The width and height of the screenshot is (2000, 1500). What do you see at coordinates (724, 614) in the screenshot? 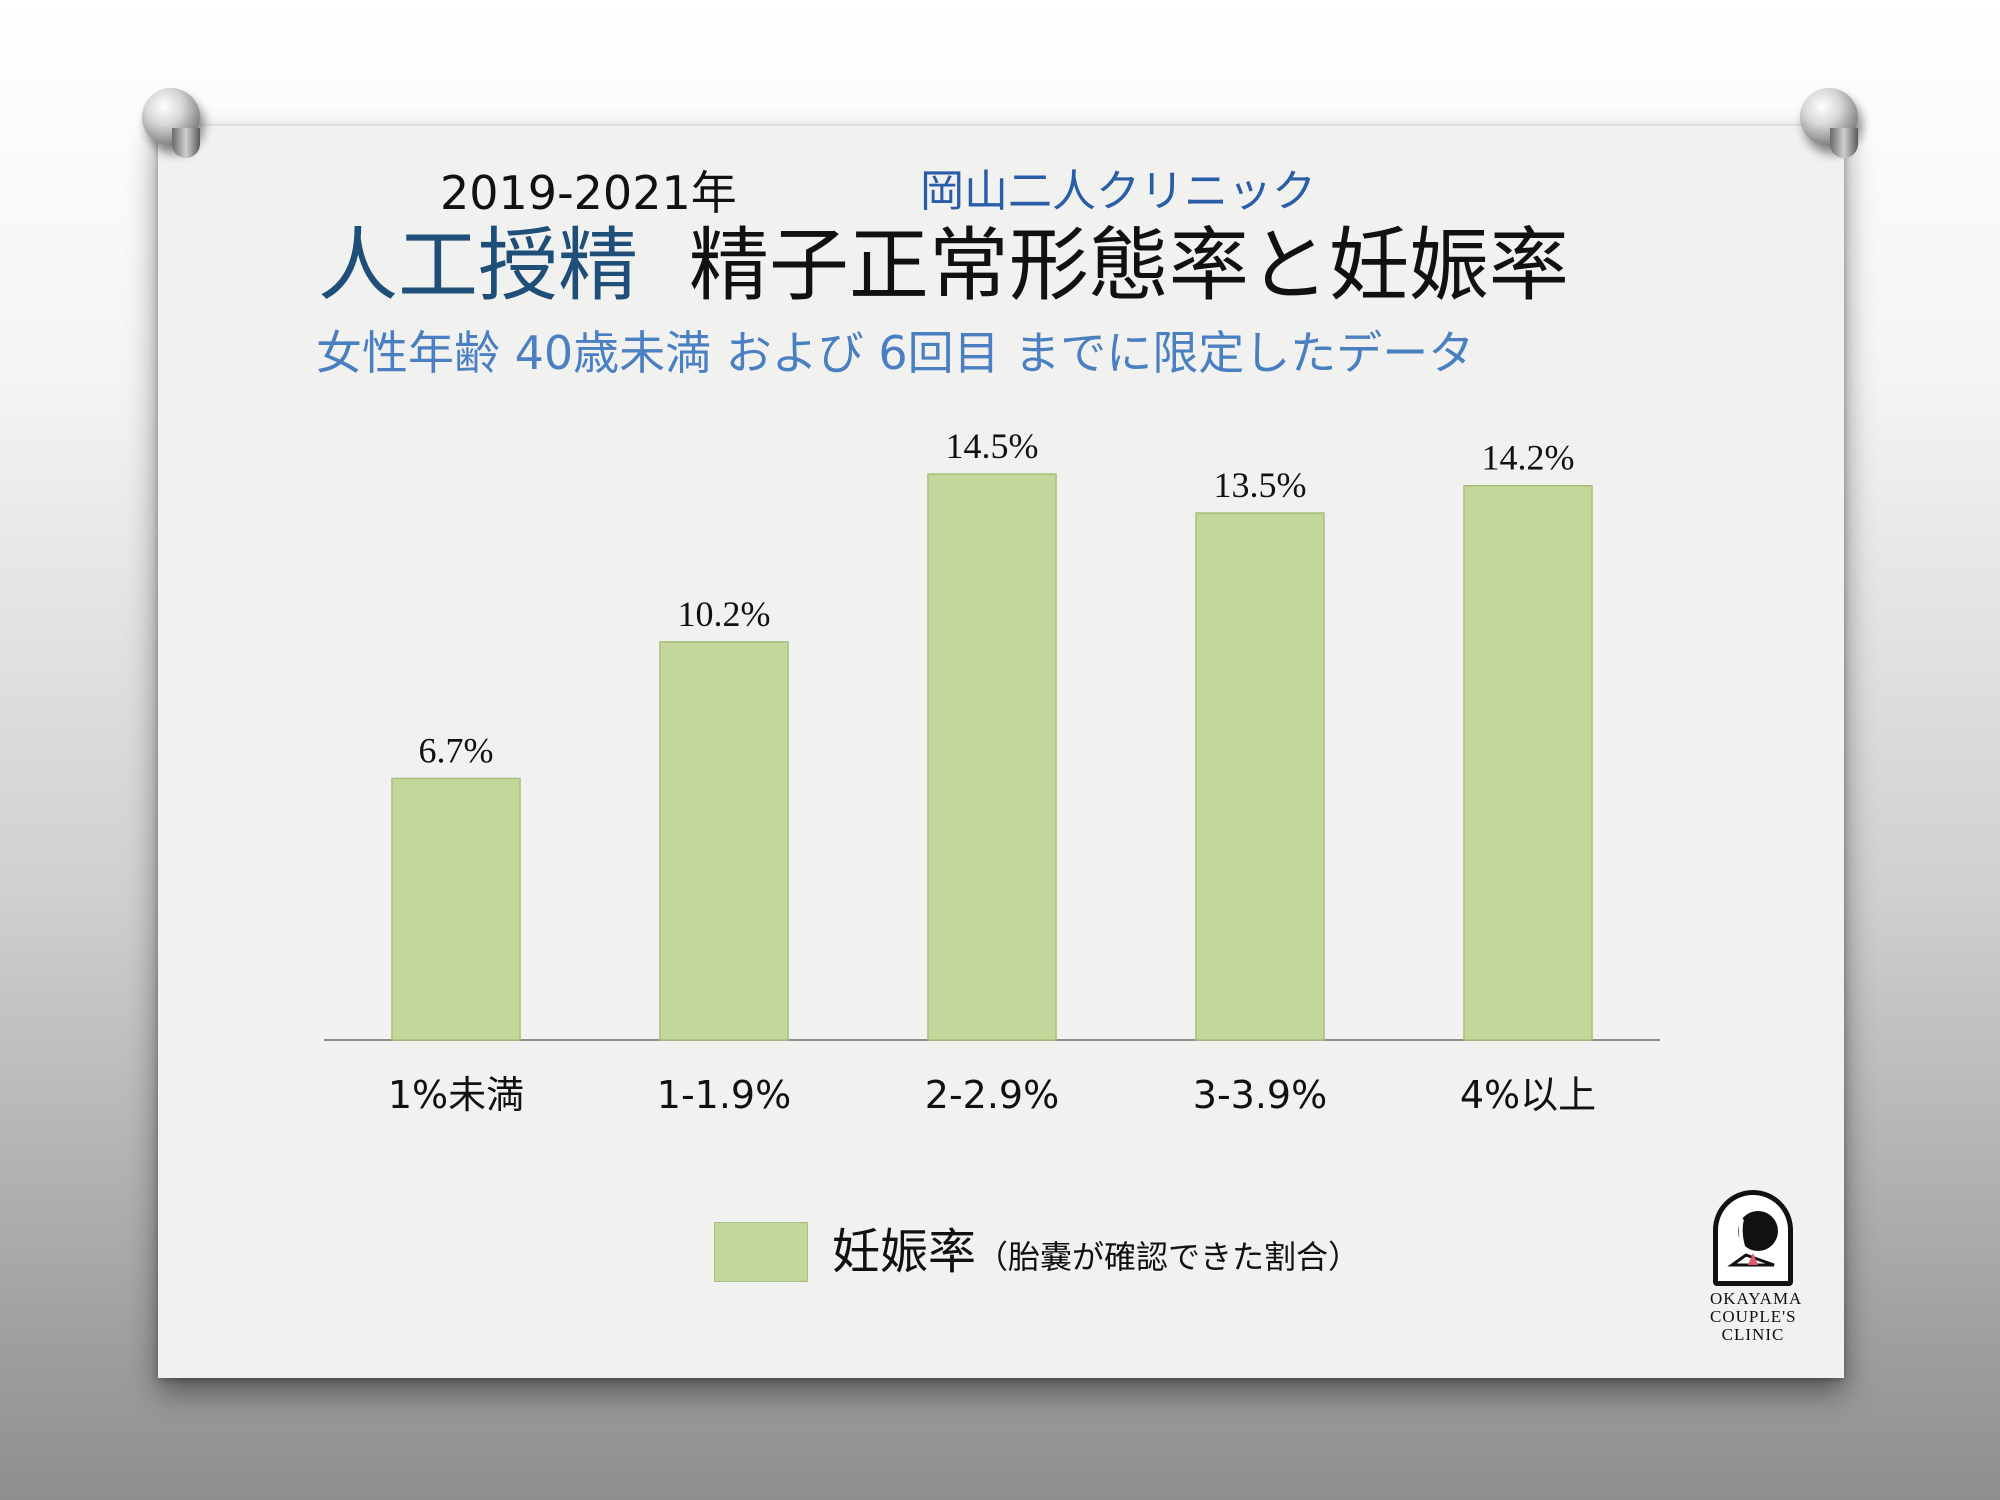
I see `data-label: 10.2%` at bounding box center [724, 614].